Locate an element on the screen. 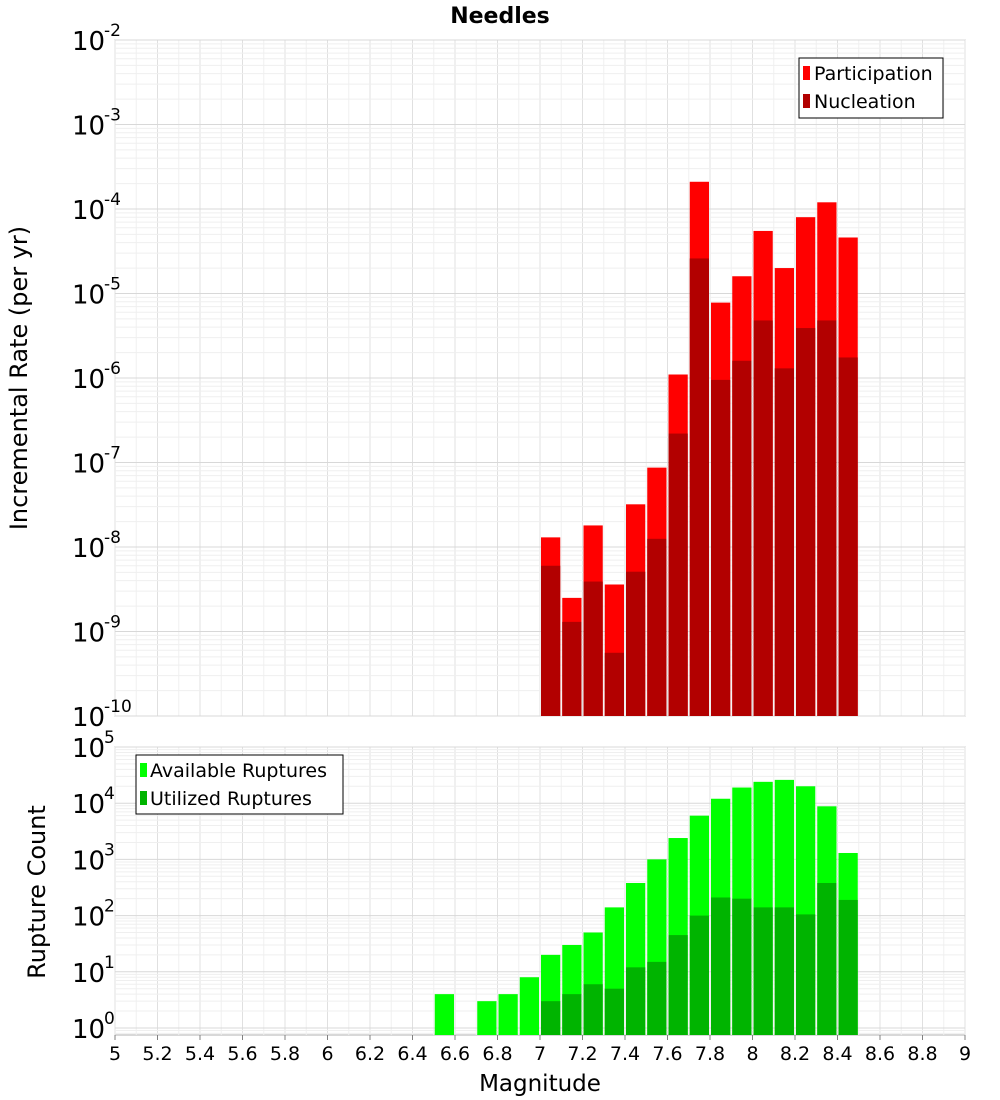 The image size is (1000, 1100). bottom-y-tick-exponent: 3 is located at coordinates (109, 850).